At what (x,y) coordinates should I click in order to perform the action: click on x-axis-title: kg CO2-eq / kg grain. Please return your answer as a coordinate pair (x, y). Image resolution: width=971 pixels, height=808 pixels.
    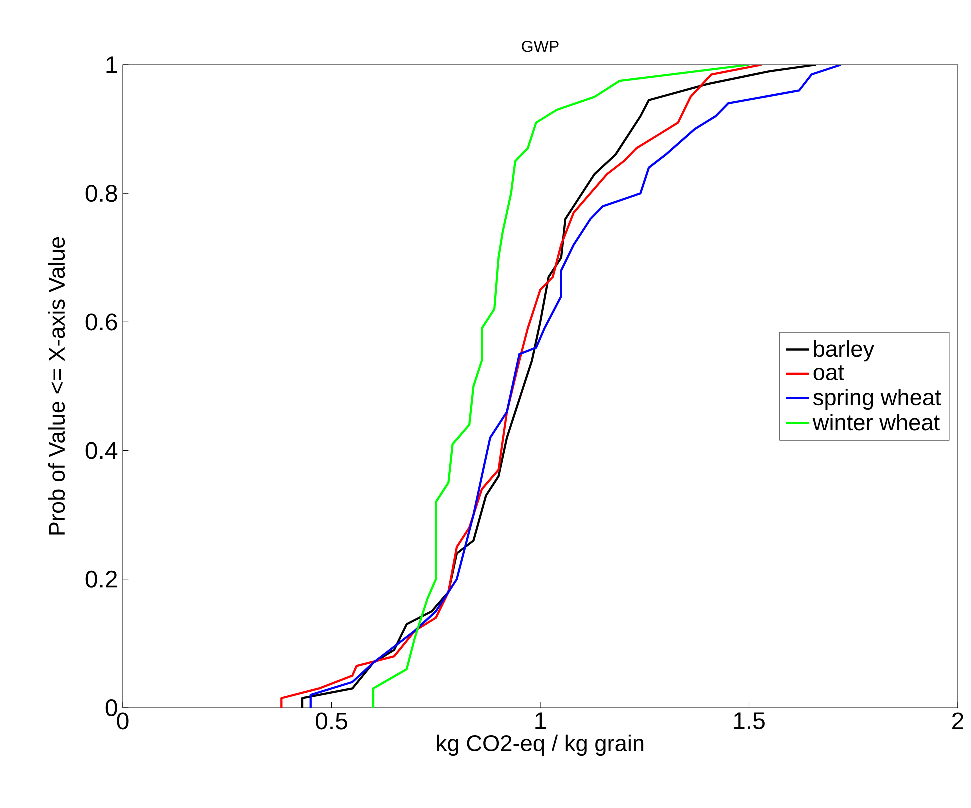
    Looking at the image, I should click on (540, 745).